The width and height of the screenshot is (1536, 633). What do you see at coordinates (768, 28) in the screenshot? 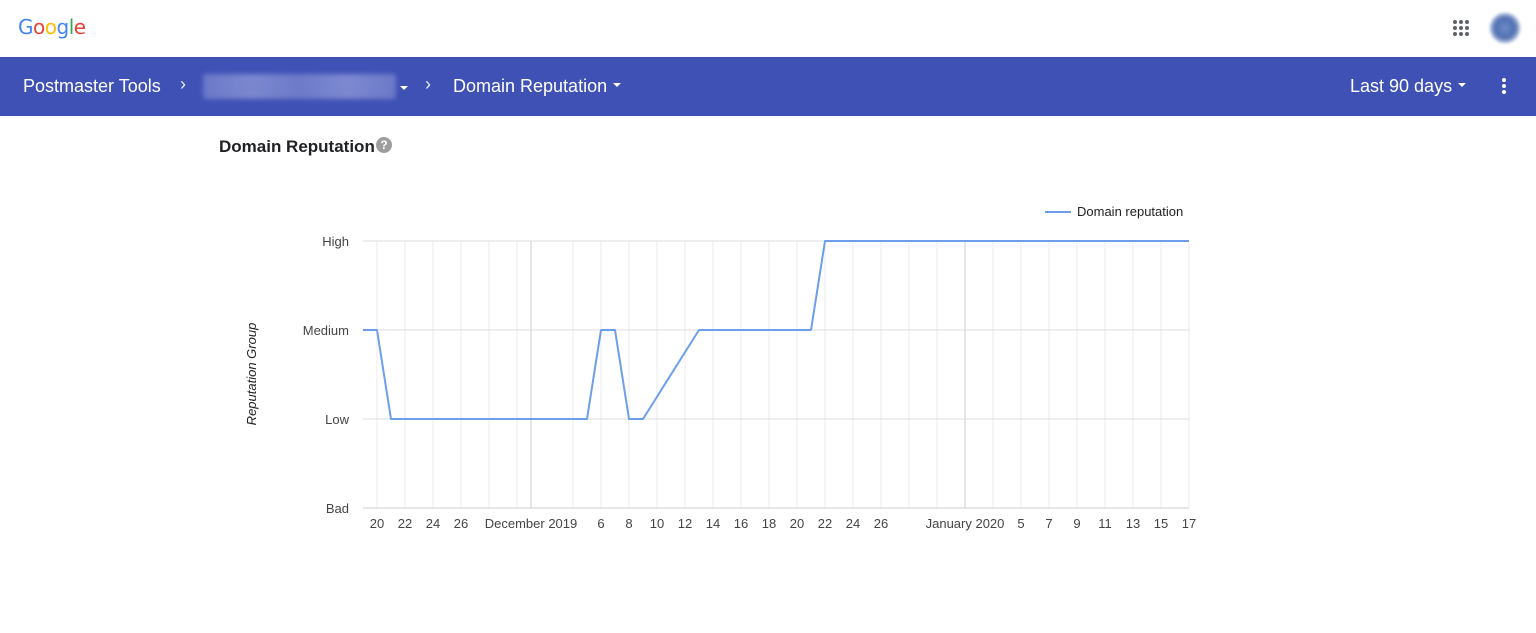
I see `top-bar: Google` at bounding box center [768, 28].